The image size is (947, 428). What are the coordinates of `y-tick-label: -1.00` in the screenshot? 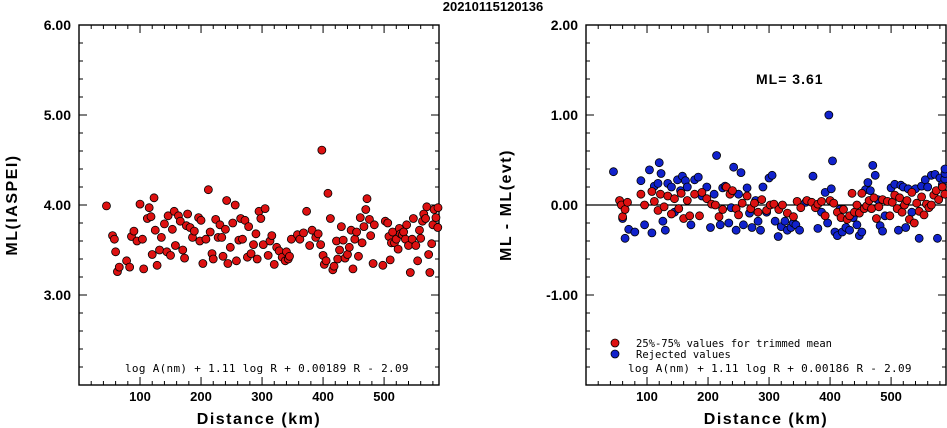 It's located at (562, 295).